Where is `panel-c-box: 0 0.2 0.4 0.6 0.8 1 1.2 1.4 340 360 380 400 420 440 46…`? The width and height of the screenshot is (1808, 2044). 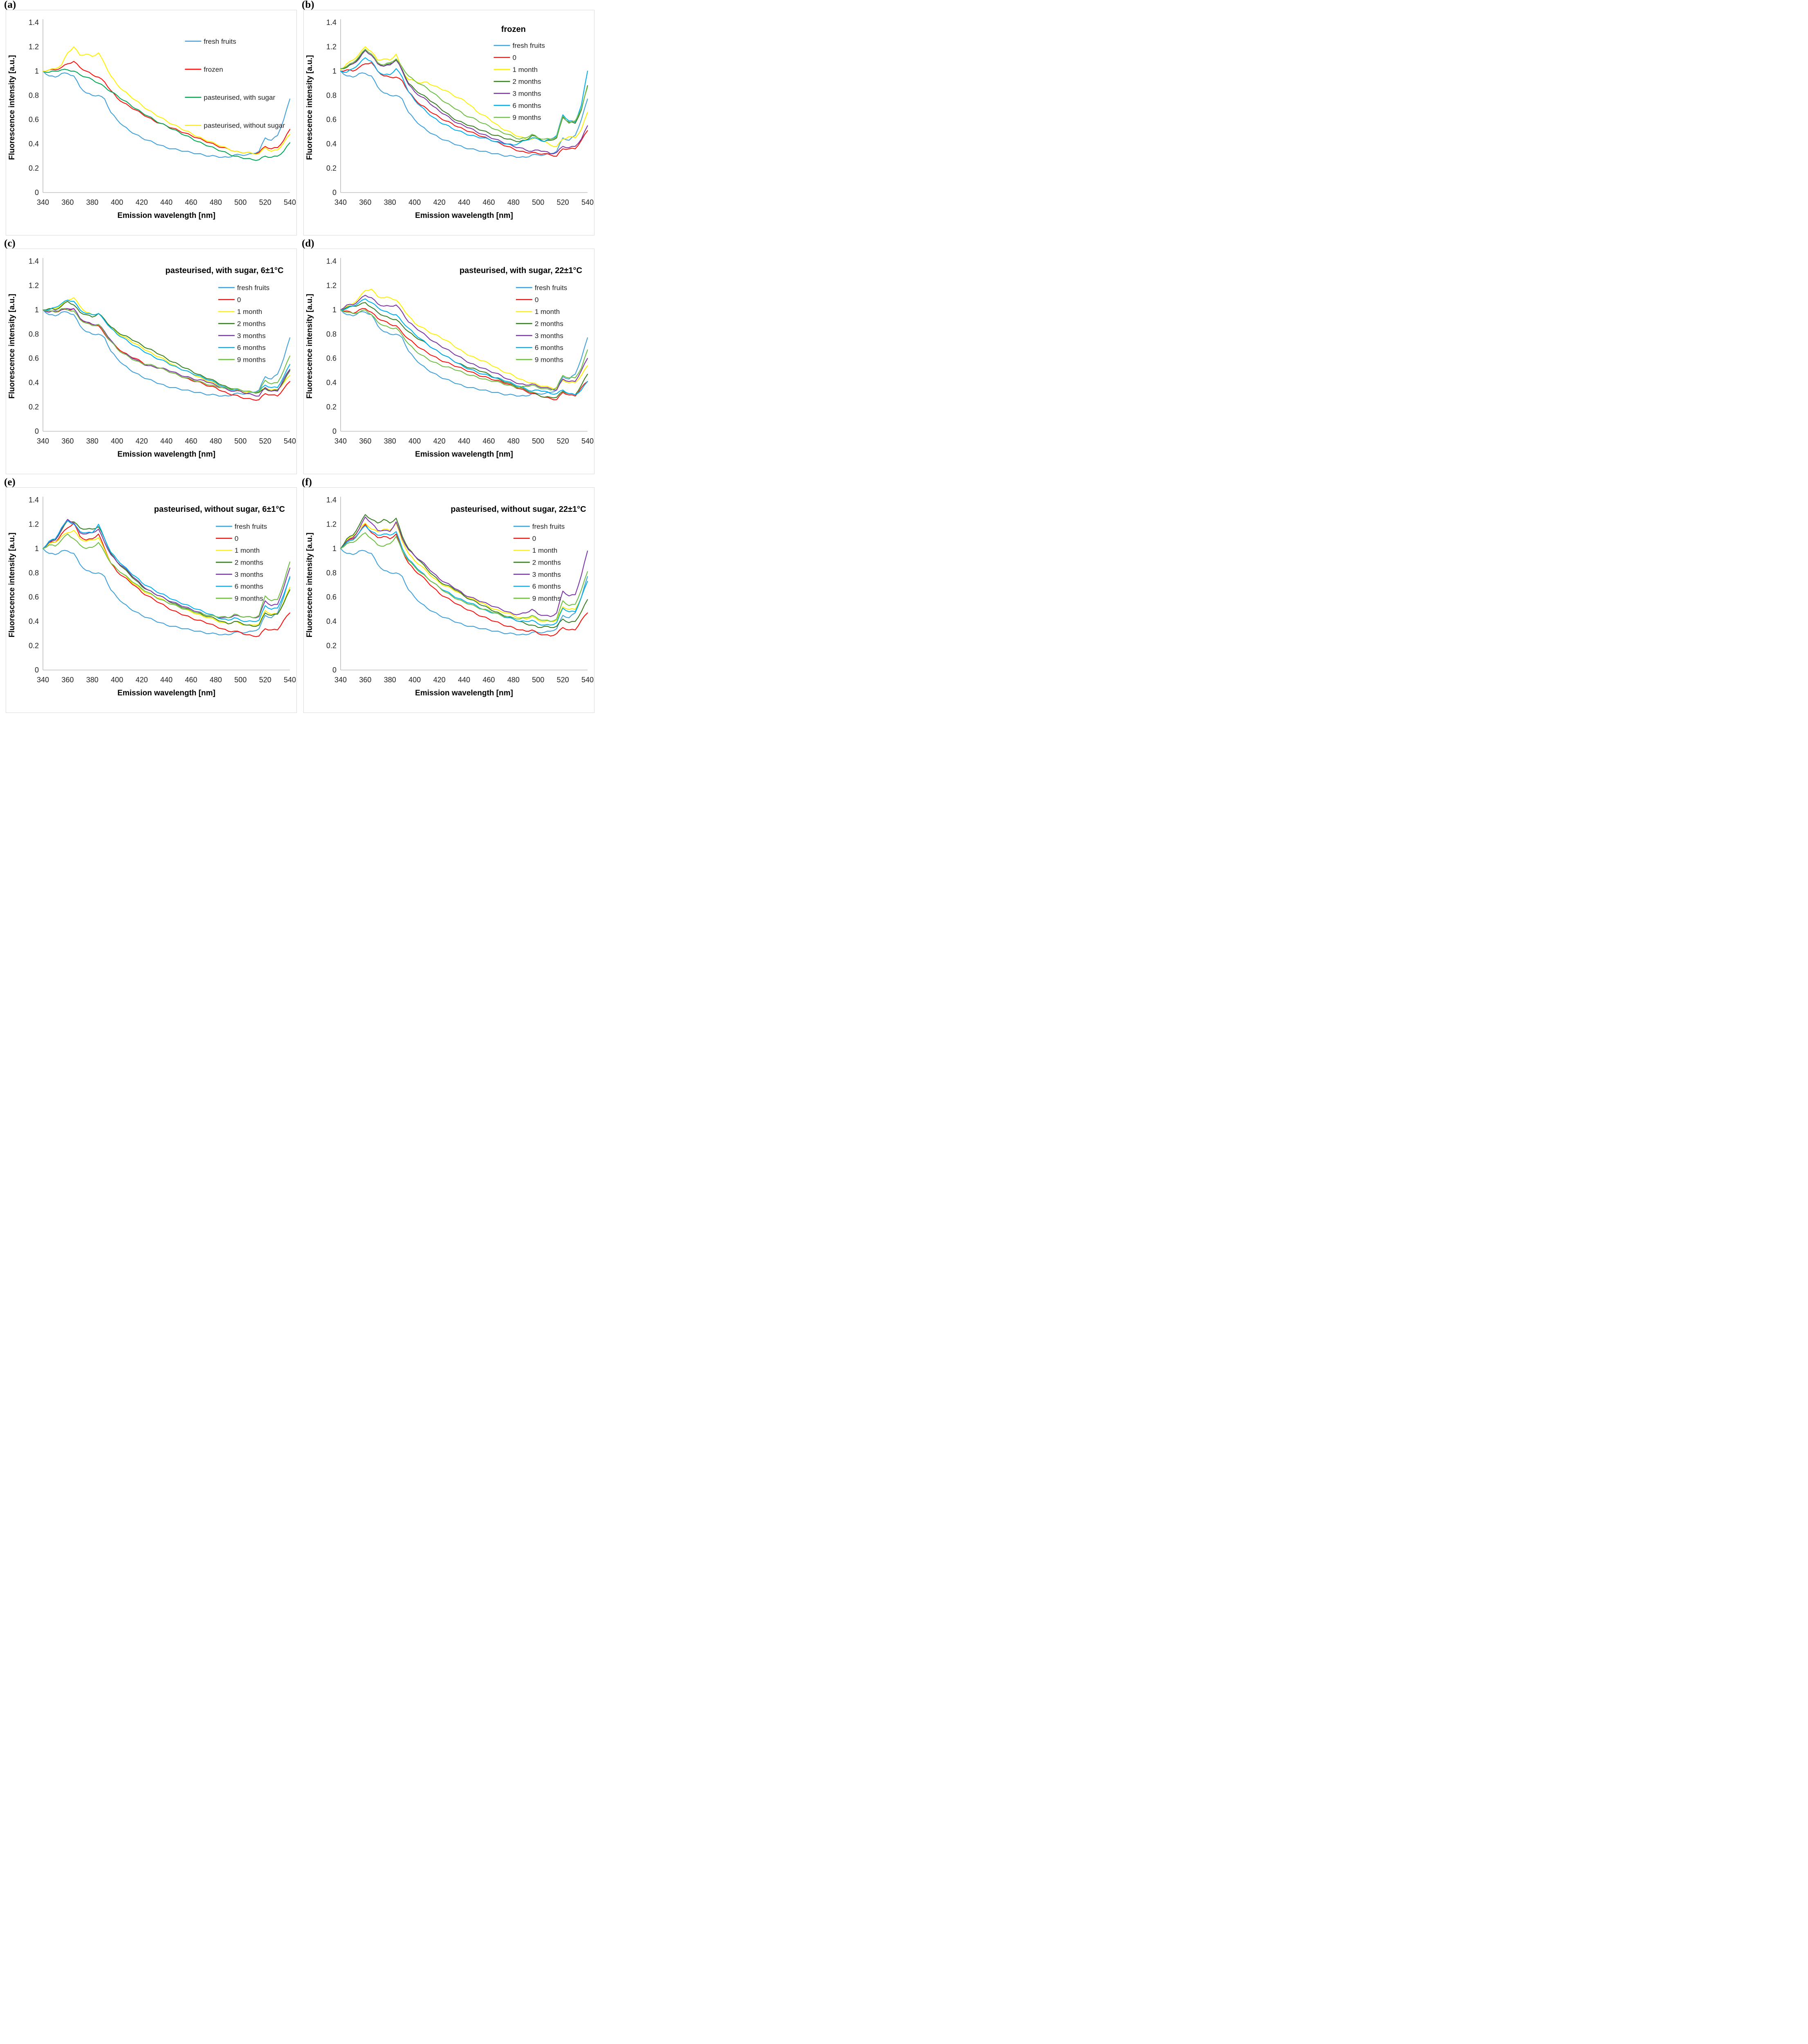 panel-c-box: 0 0.2 0.4 0.6 0.8 1 1.2 1.4 340 360 380 400 420 440 46… is located at coordinates (151, 361).